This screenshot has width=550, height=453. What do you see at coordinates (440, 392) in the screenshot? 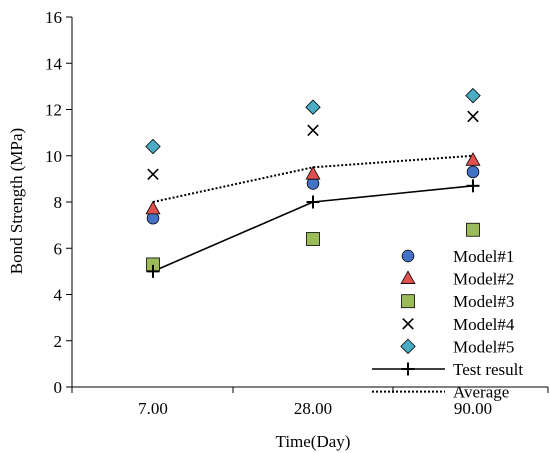
I see `legend-item-average: Average` at bounding box center [440, 392].